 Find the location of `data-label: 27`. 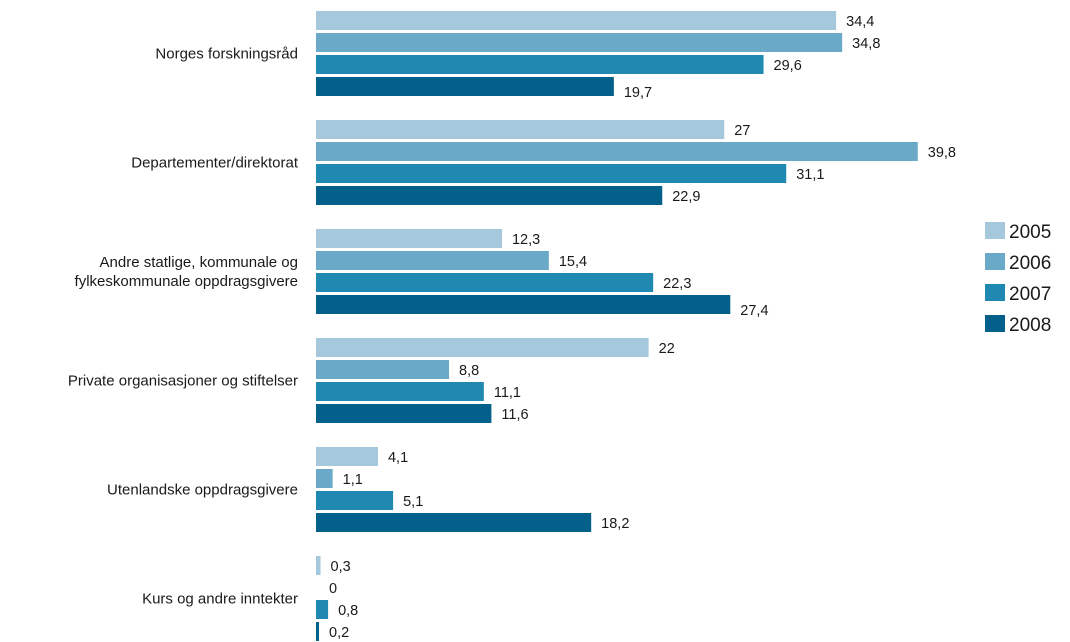

data-label: 27 is located at coordinates (742, 131).